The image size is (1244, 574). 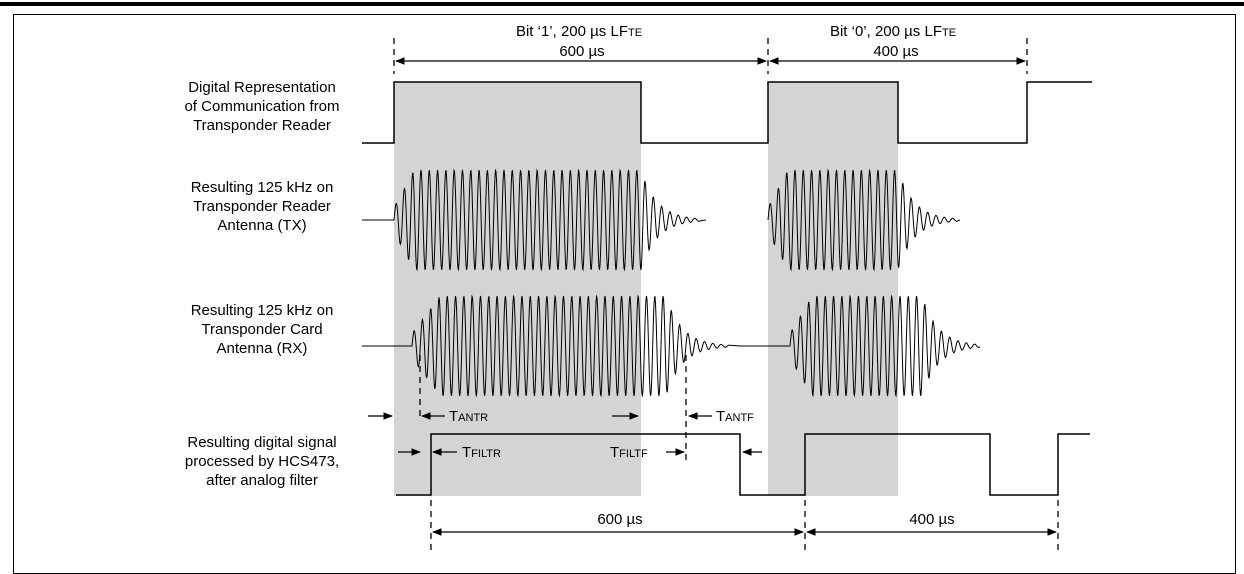 What do you see at coordinates (261, 442) in the screenshot?
I see `svg-text: Resulting digital signal` at bounding box center [261, 442].